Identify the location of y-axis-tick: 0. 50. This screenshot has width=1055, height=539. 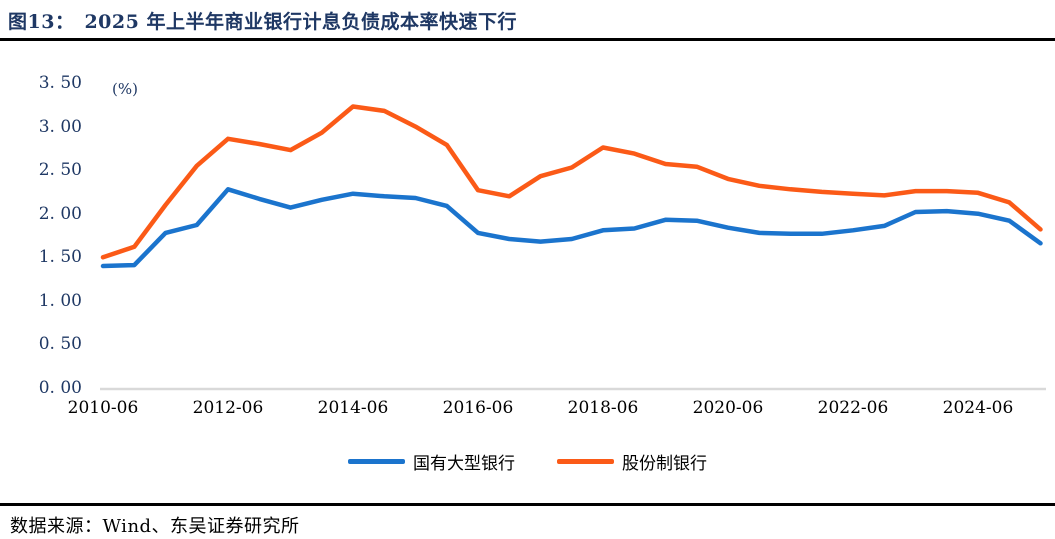
(60, 344).